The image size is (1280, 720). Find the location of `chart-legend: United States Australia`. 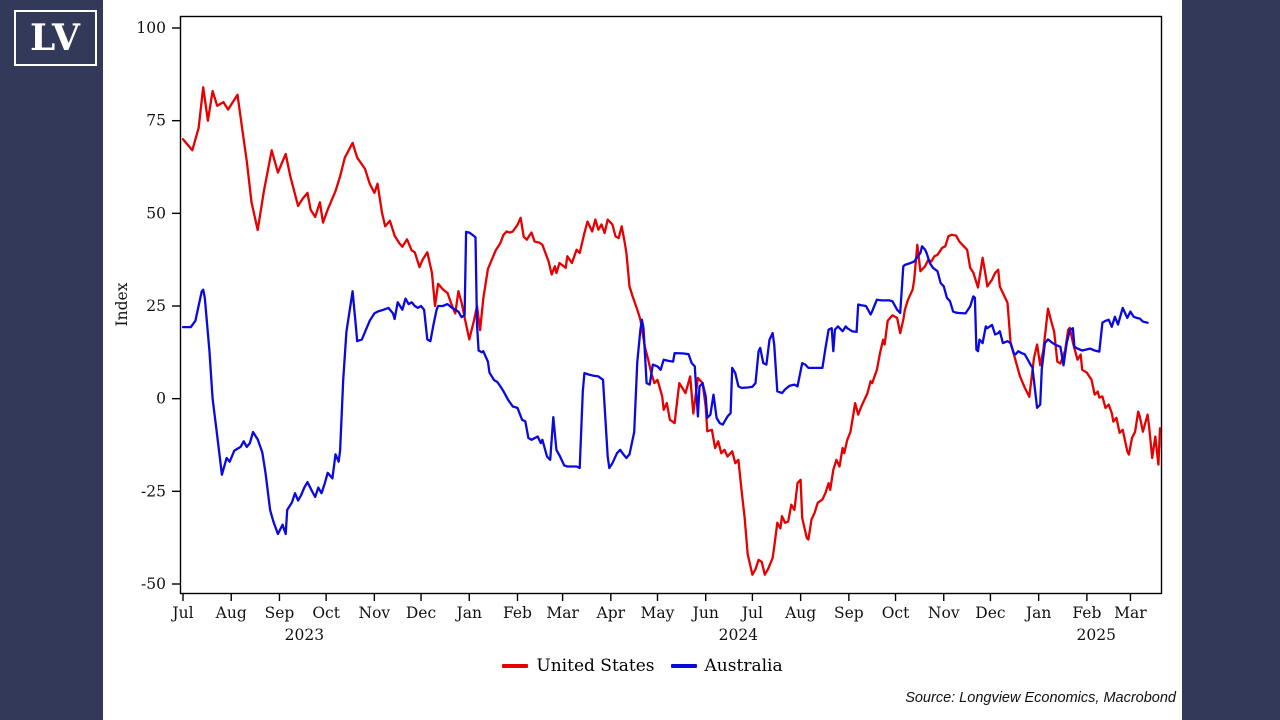

chart-legend: United States Australia is located at coordinates (642, 666).